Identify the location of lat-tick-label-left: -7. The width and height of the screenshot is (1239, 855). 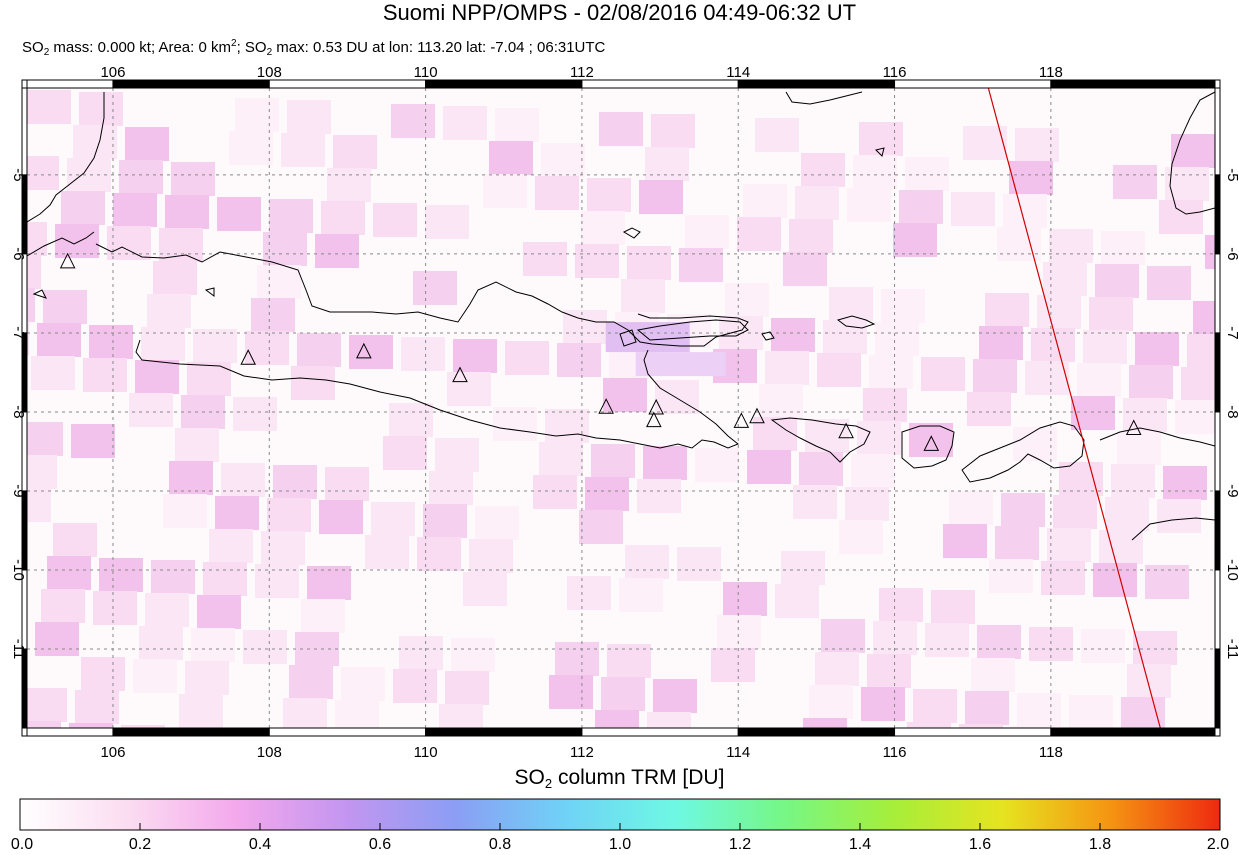
(18, 332).